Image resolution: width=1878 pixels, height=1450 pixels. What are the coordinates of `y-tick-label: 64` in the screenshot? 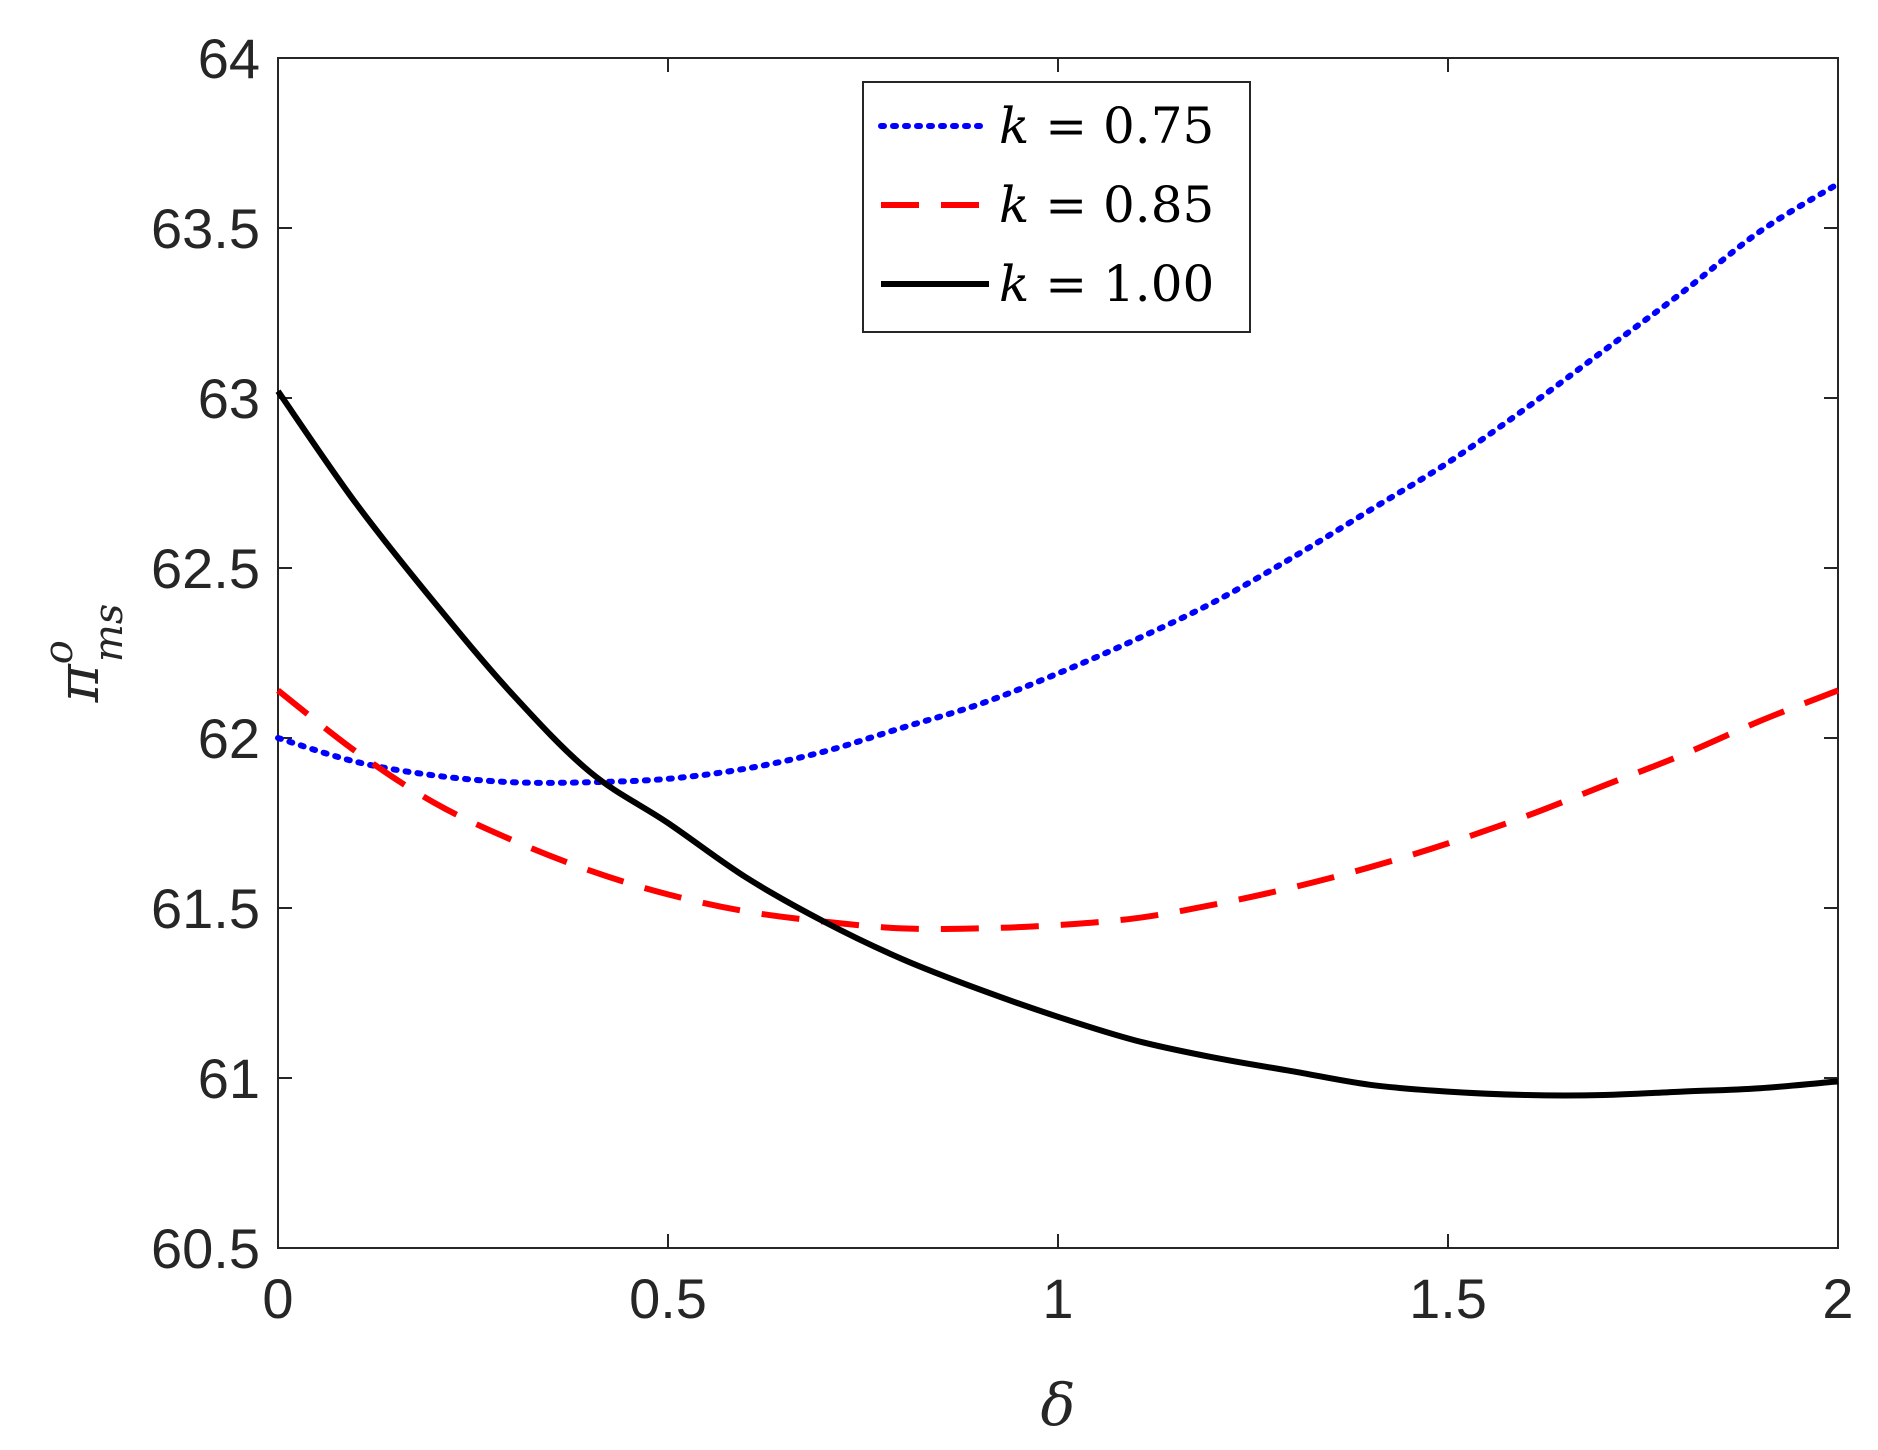 It's located at (229, 58).